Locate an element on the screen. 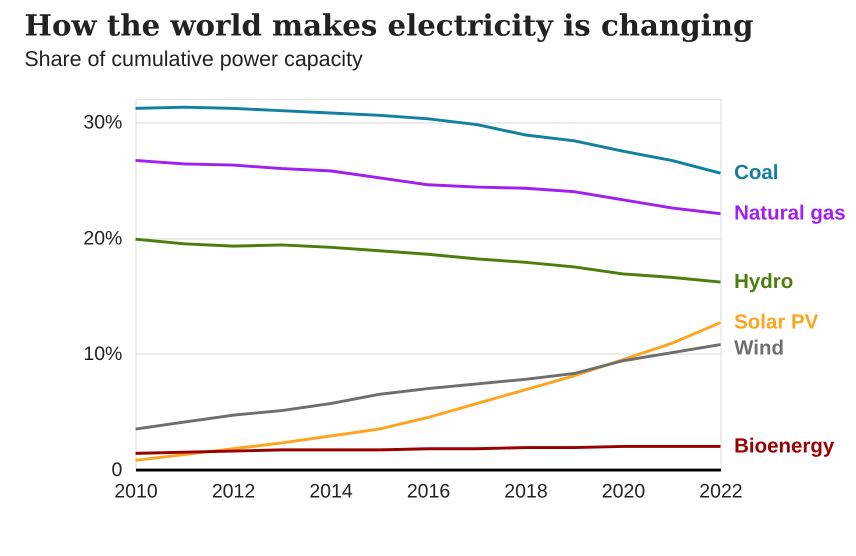  y-tick-label: 20% is located at coordinates (102, 238).